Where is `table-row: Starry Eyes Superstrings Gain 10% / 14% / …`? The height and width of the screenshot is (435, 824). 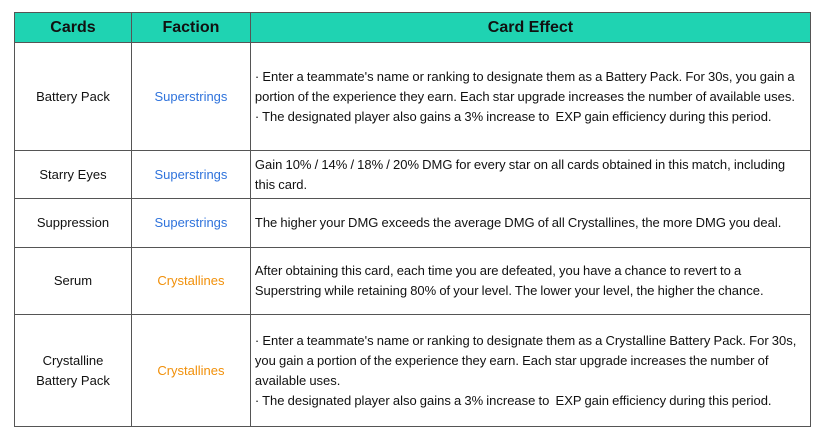 table-row: Starry Eyes Superstrings Gain 10% / 14% / … is located at coordinates (413, 174).